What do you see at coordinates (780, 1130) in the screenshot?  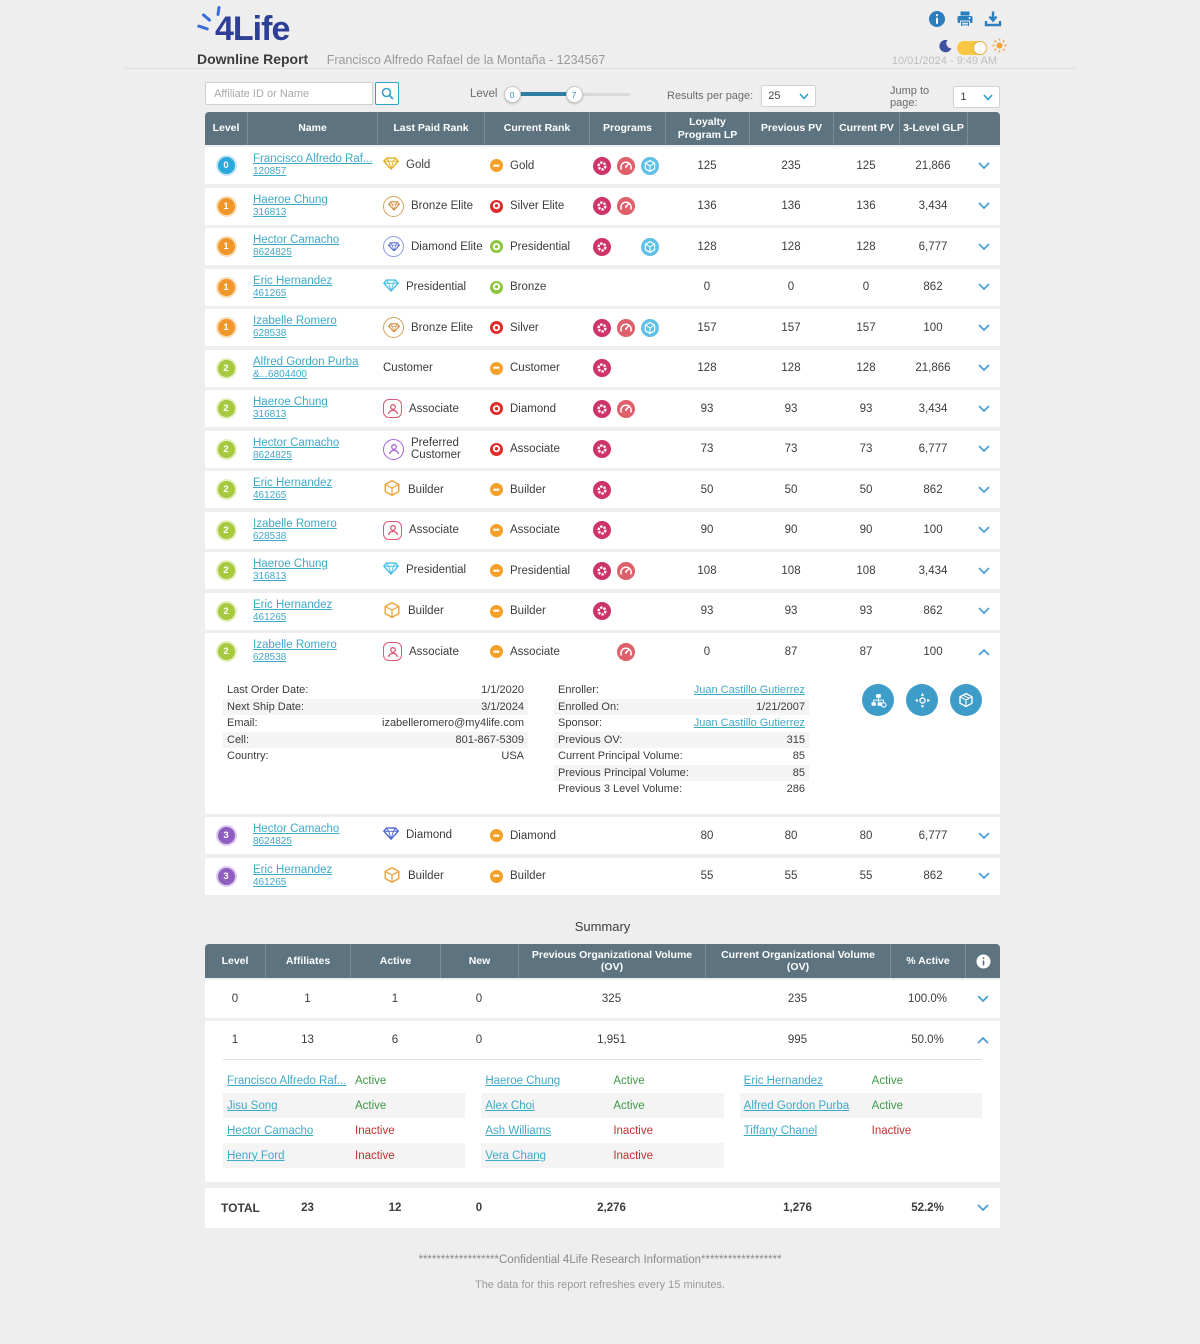 I see `affiliate-name-link: Tiffany Chanel` at bounding box center [780, 1130].